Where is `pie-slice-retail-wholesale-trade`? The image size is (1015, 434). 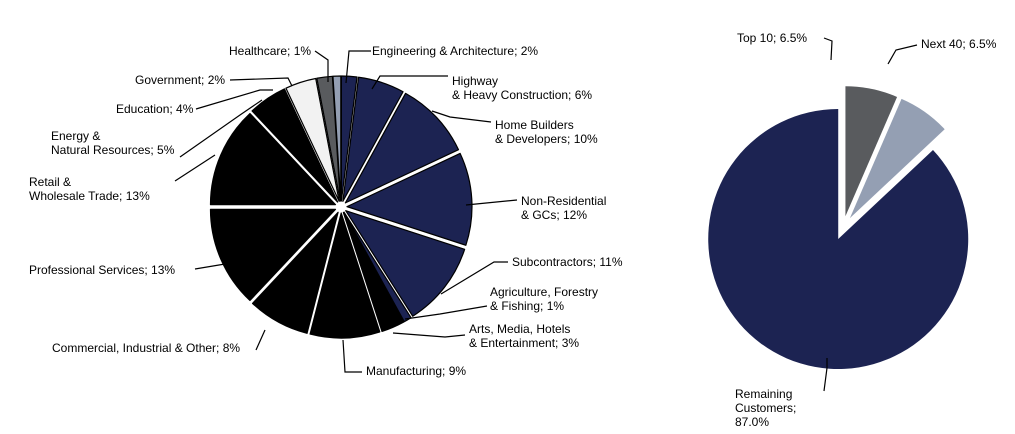
pie-slice-retail-wholesale-trade is located at coordinates (273, 159).